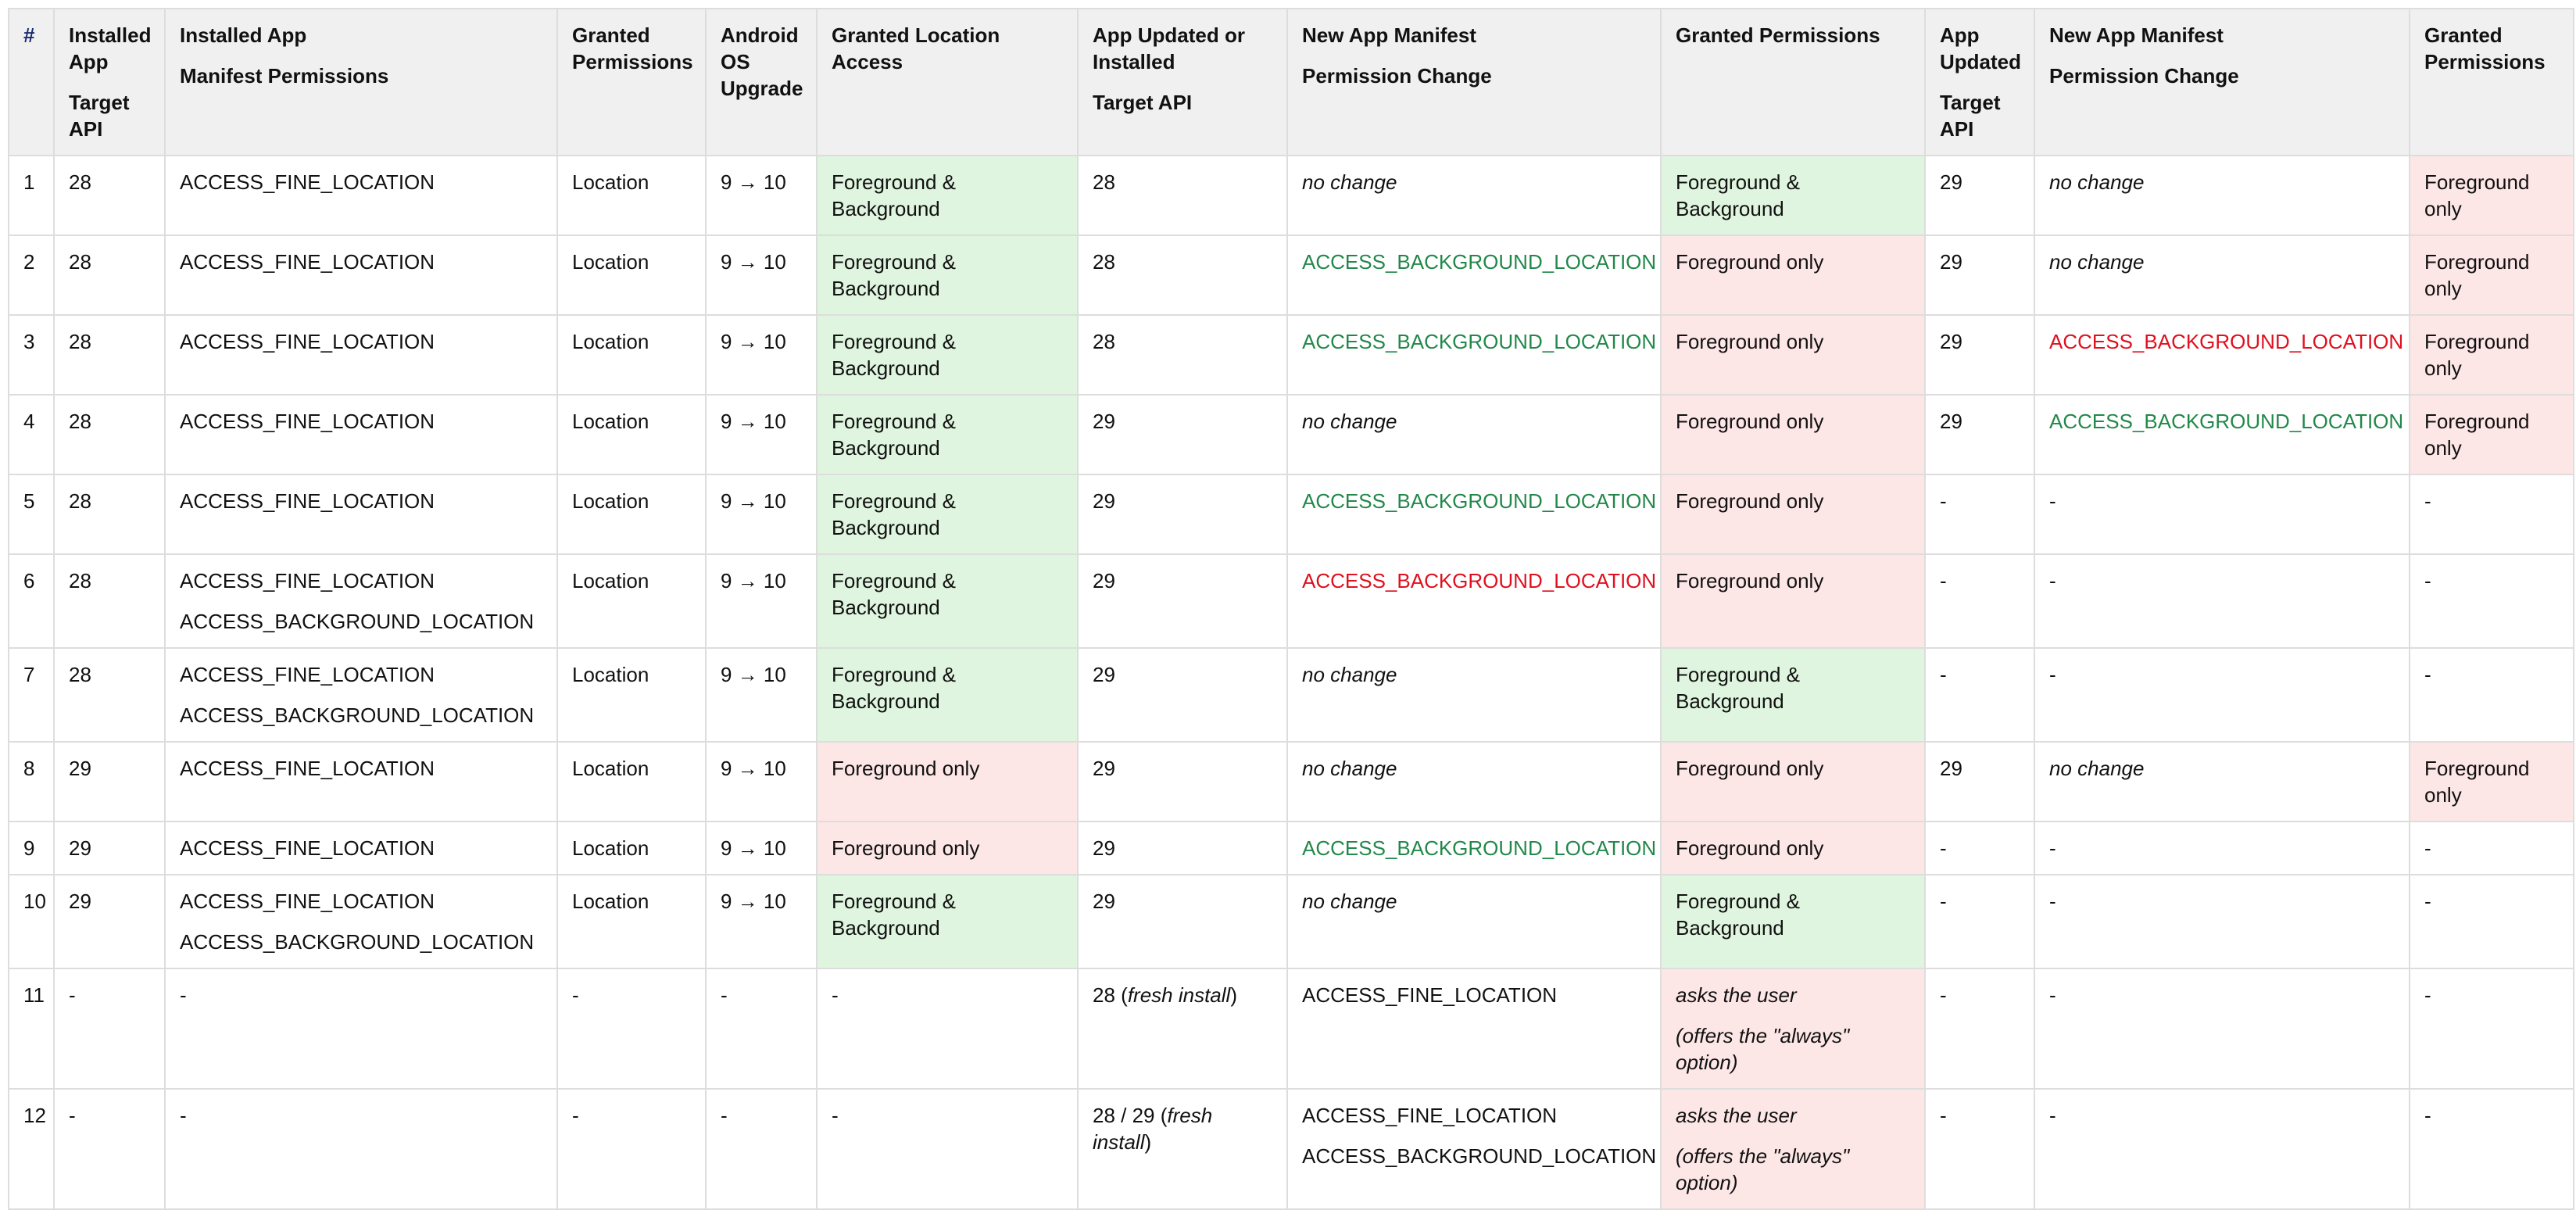  I want to click on permission-change-cell: ACCESS_FINE_LOCATION, so click(1474, 1029).